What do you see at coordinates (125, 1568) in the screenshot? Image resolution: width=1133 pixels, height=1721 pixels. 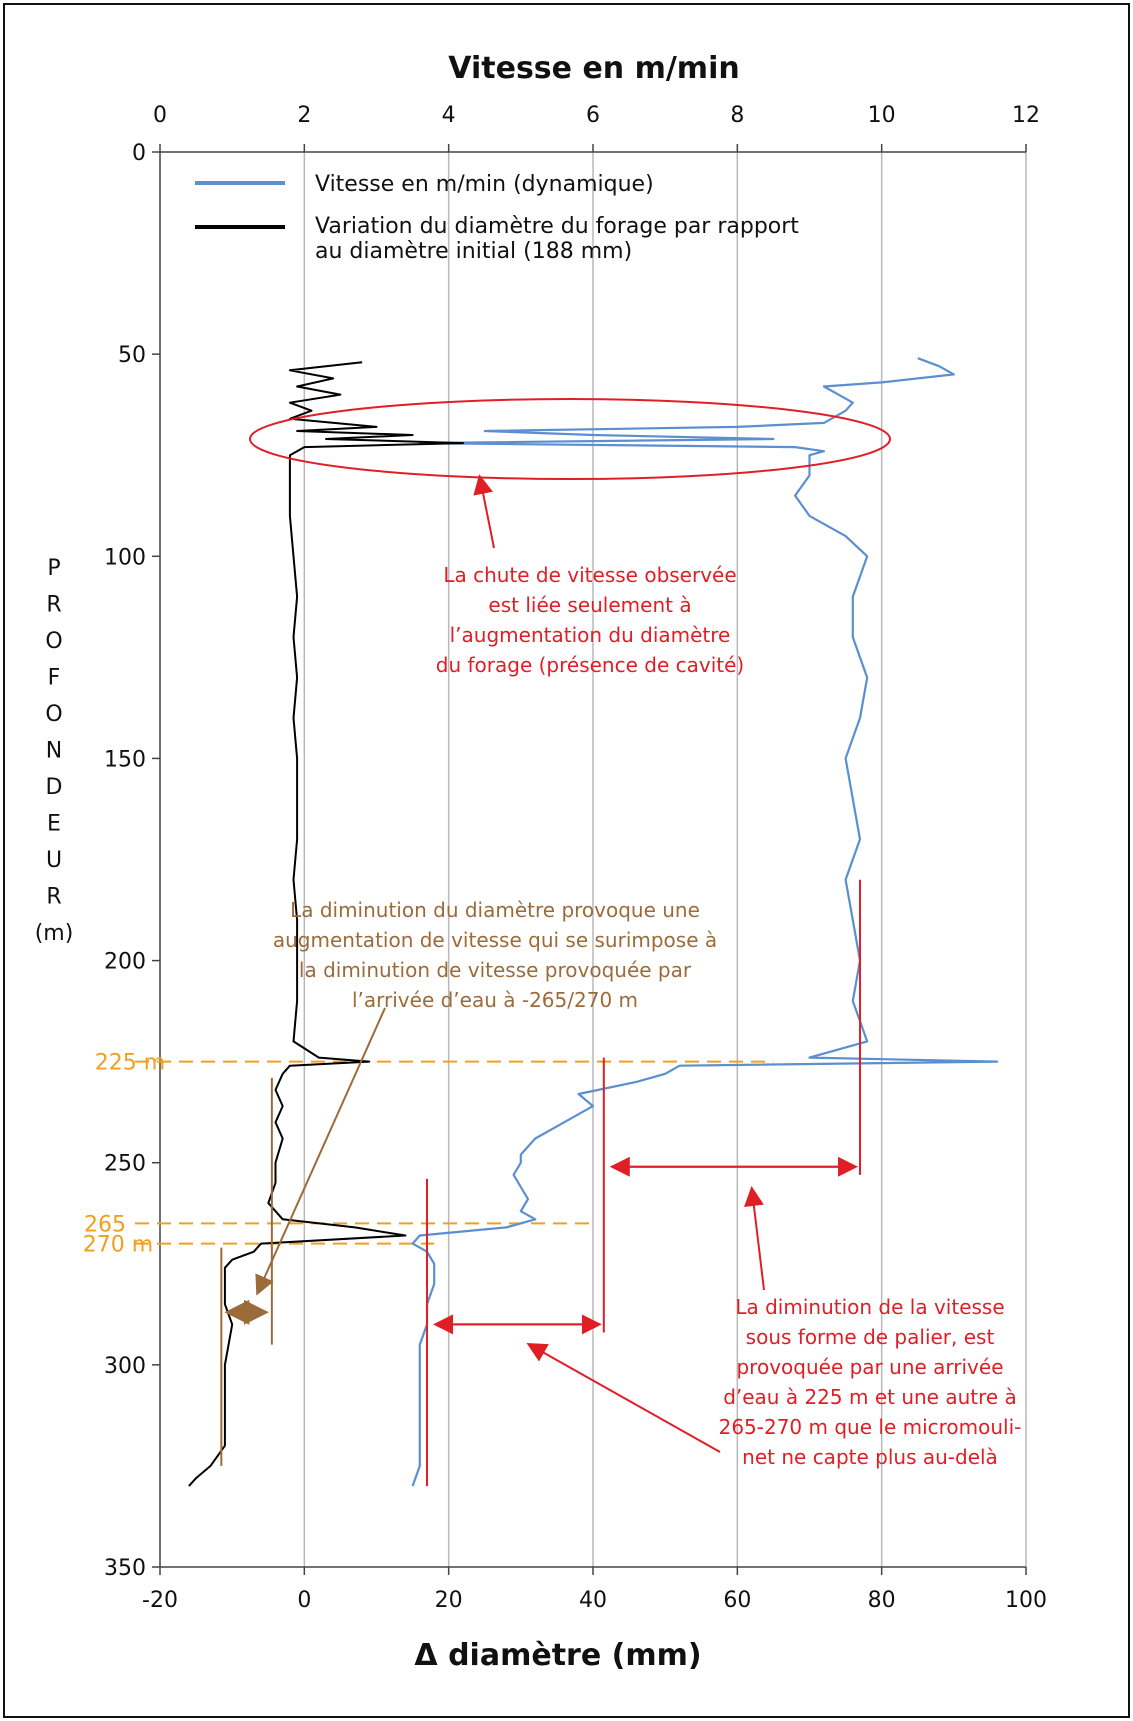 I see `y-tick-label: 350` at bounding box center [125, 1568].